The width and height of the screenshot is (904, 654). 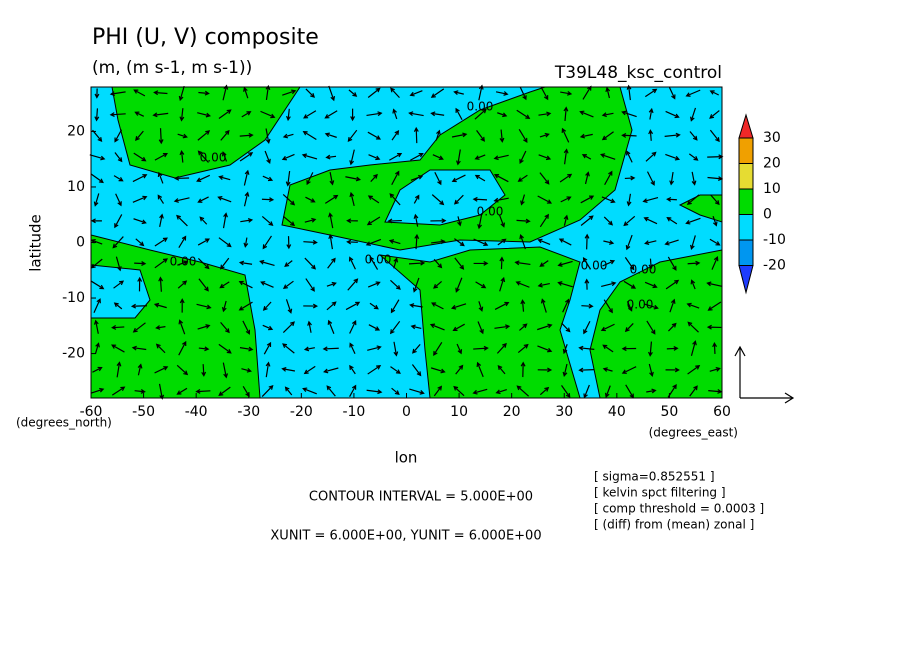 I want to click on x-tick-label: -60, so click(x=91, y=412).